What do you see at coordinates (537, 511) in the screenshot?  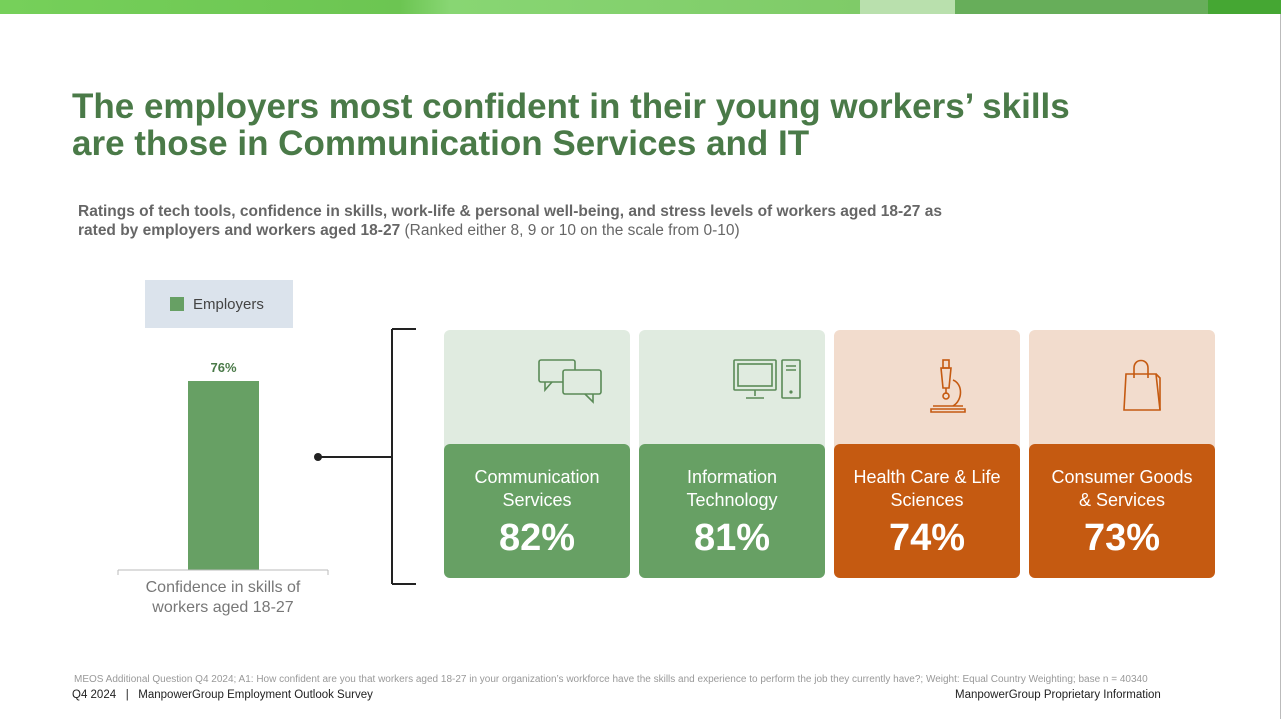 I see `tile-content: Communication Services 82%` at bounding box center [537, 511].